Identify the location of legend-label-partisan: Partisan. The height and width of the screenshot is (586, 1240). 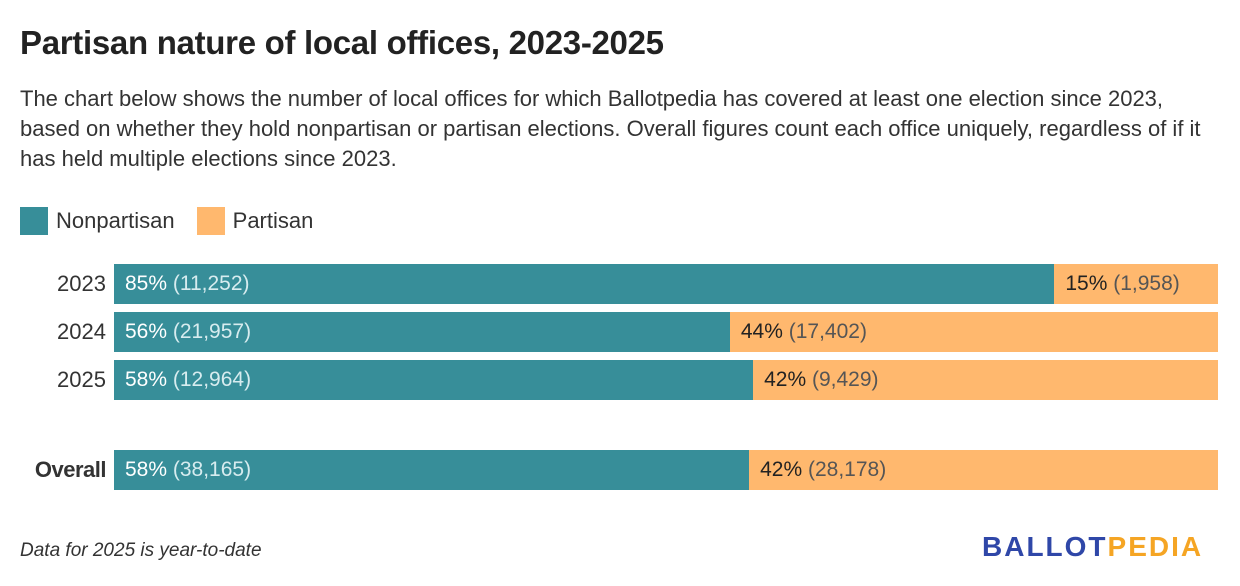
(273, 220).